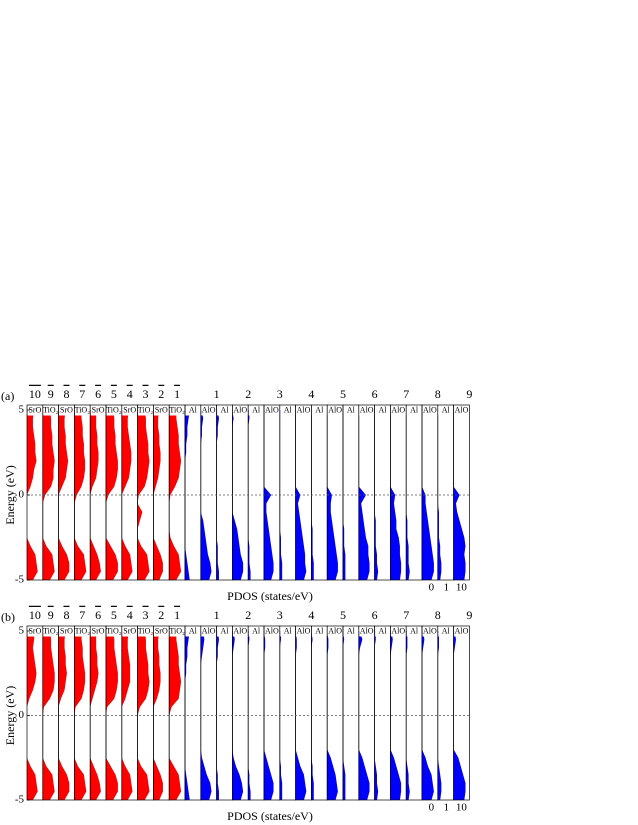  Describe the element at coordinates (146, 615) in the screenshot. I see `layer-label: 3` at that location.